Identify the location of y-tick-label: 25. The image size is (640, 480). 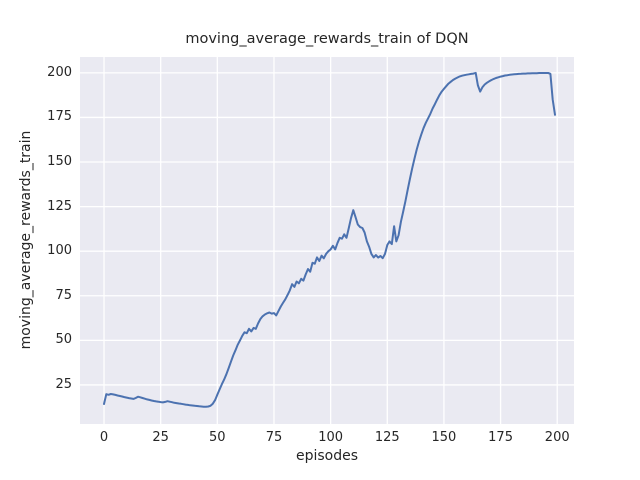
(63, 384).